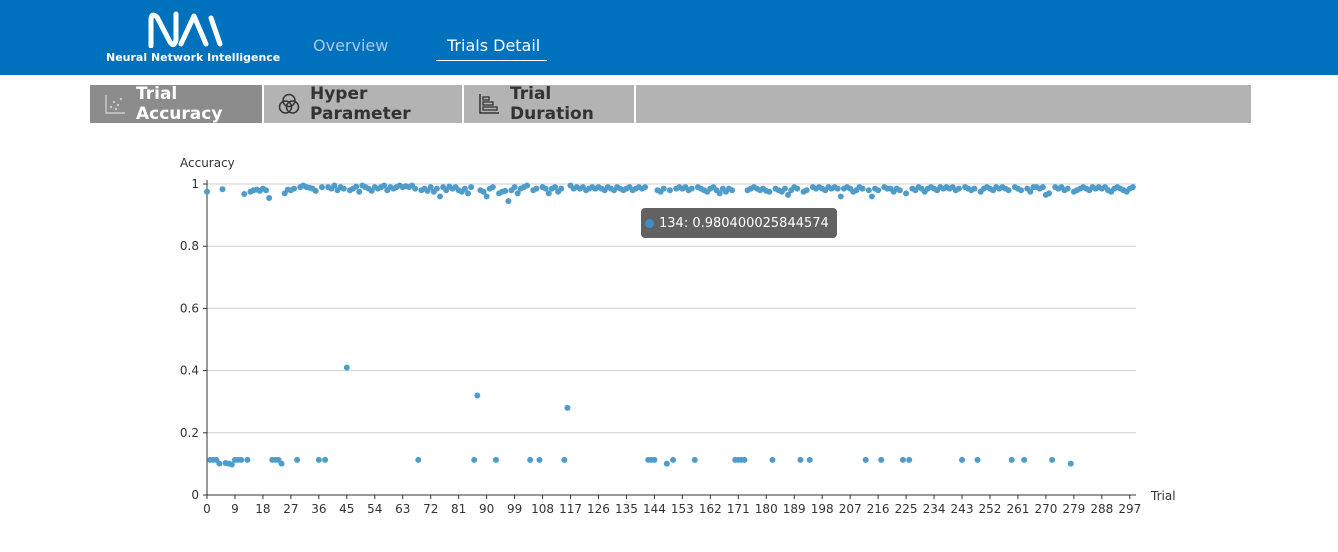 The width and height of the screenshot is (1338, 552). I want to click on tab-hyper-parameter: Hyper Parameter, so click(364, 104).